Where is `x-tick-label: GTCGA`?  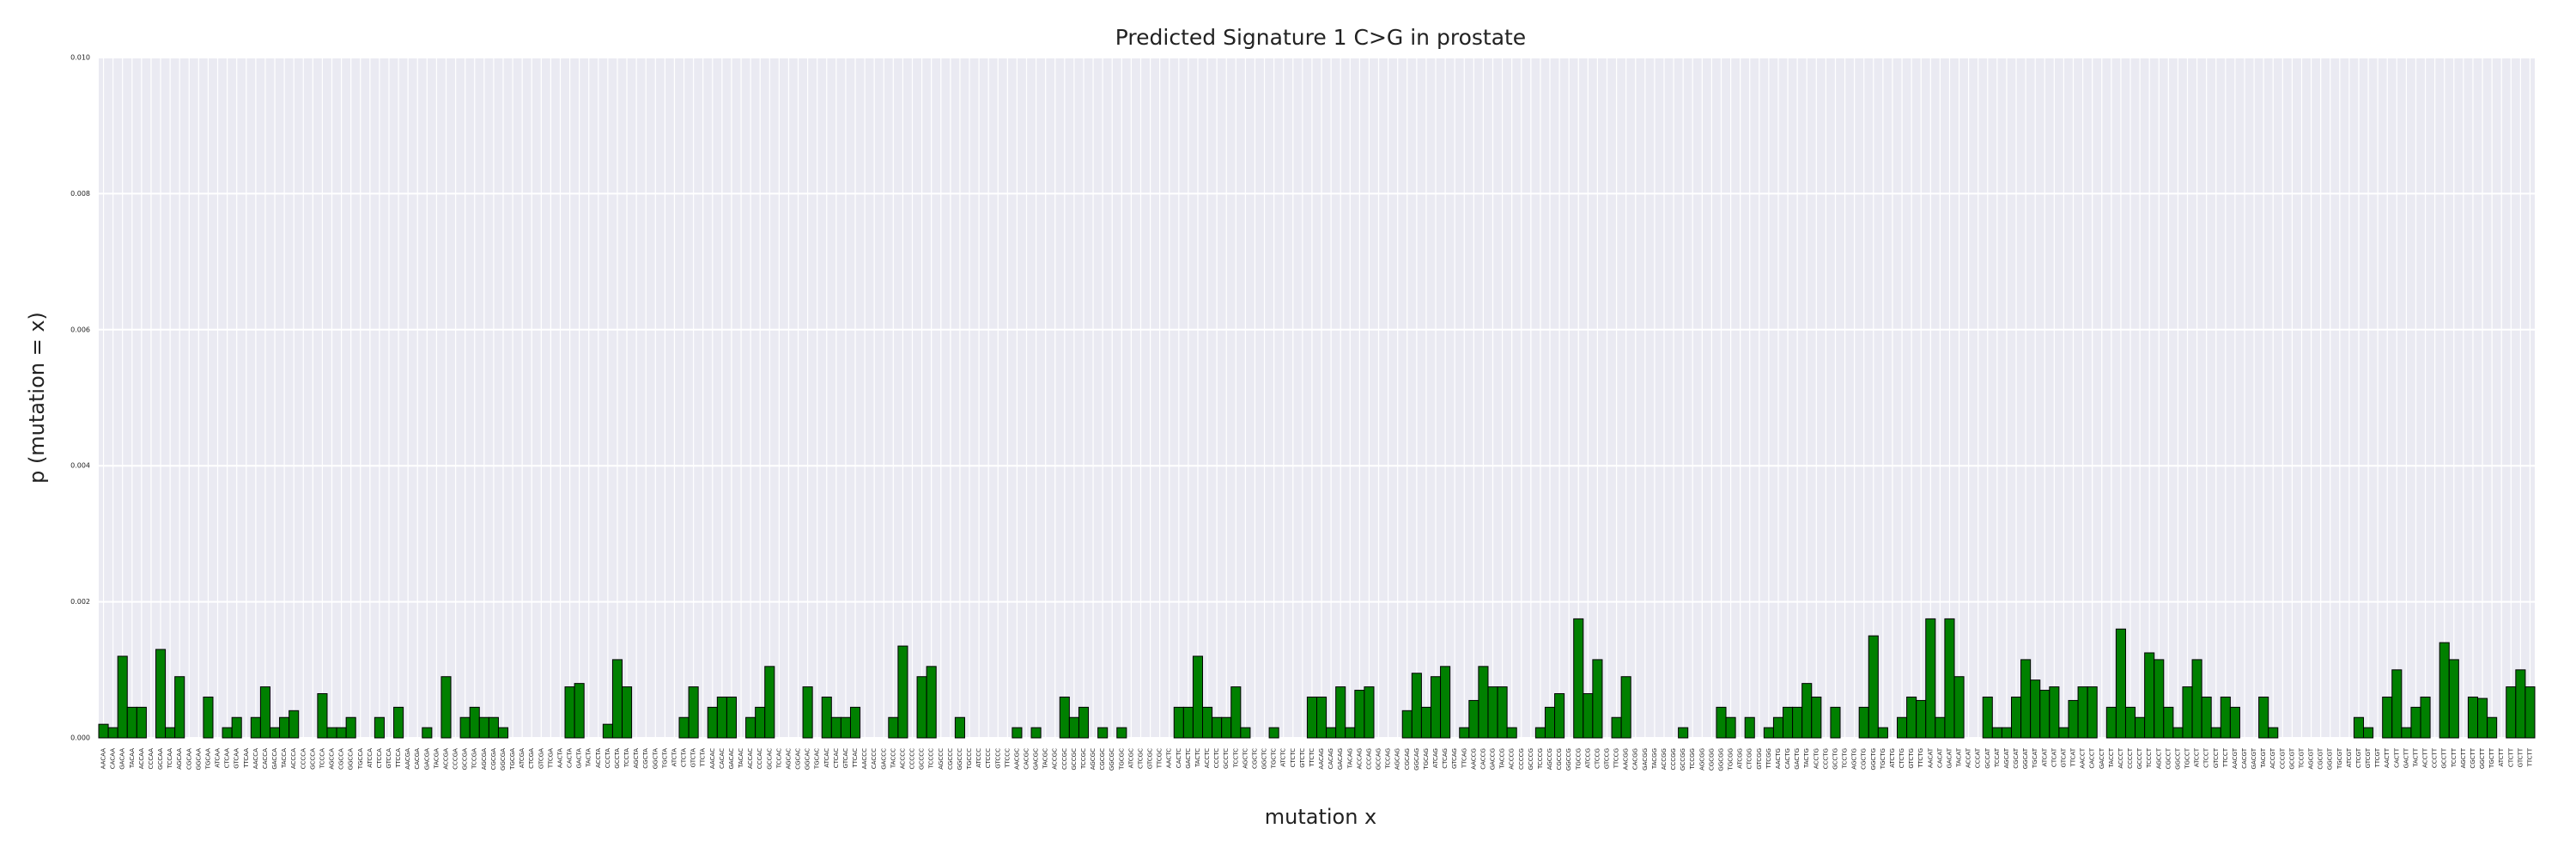 x-tick-label: GTCGA is located at coordinates (541, 758).